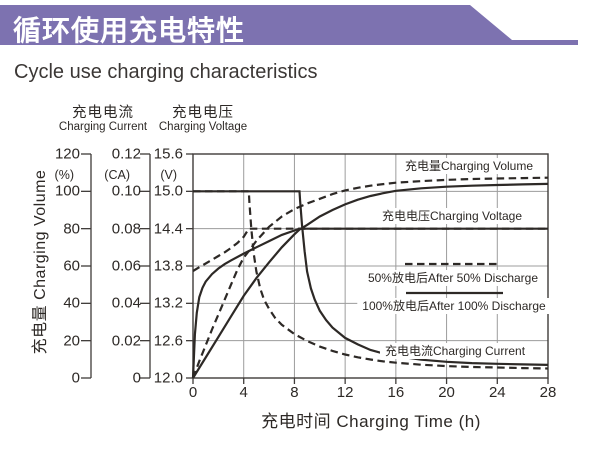  Describe the element at coordinates (126, 303) in the screenshot. I see `current-tick-label: 0.04` at that location.